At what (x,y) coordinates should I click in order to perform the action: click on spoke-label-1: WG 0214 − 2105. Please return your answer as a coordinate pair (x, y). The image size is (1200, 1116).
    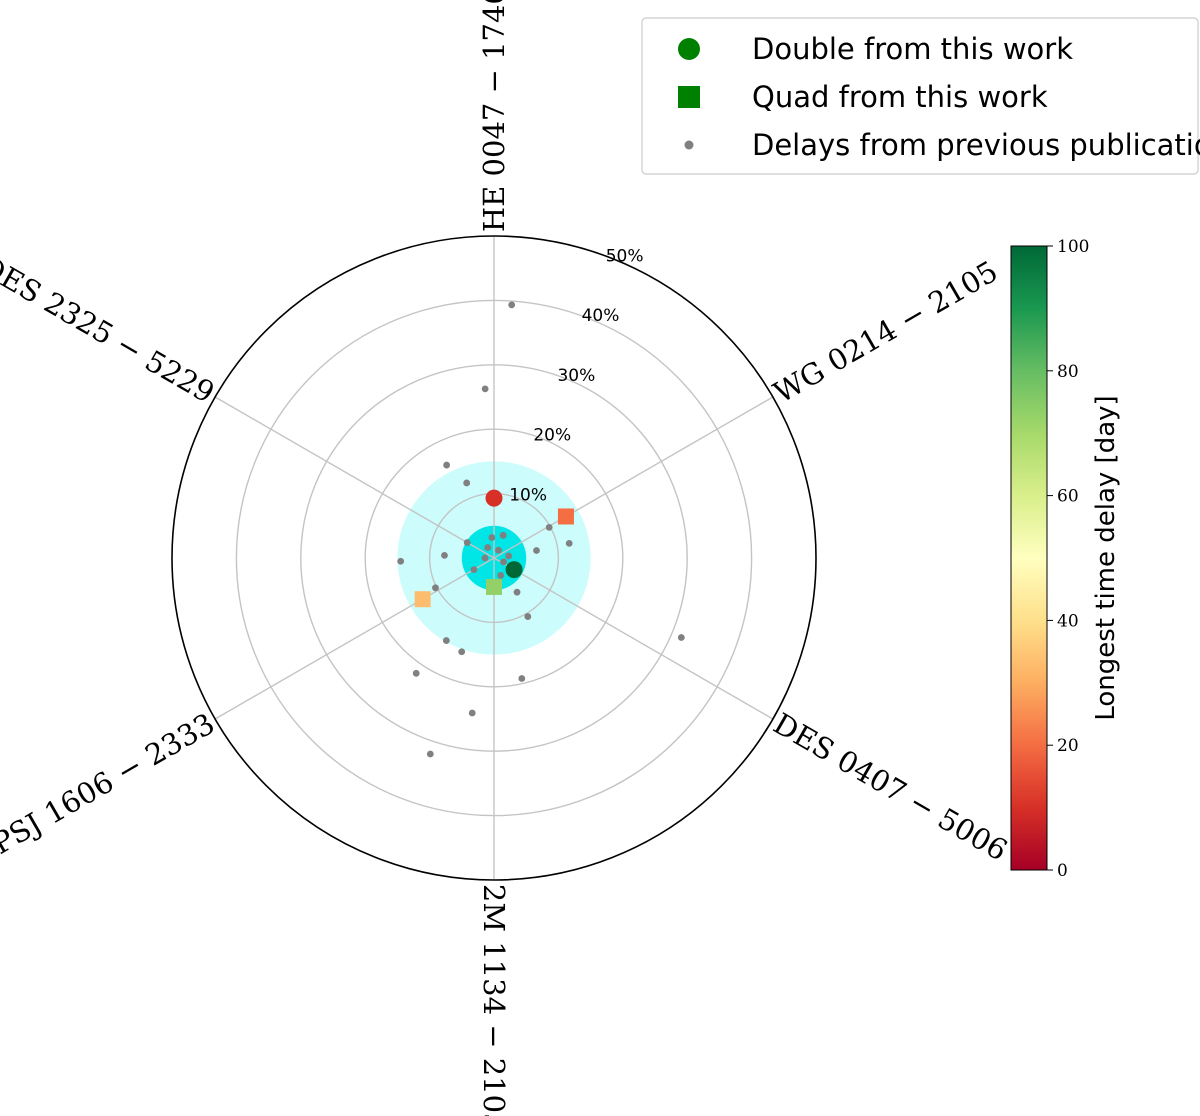
    Looking at the image, I should click on (886, 332).